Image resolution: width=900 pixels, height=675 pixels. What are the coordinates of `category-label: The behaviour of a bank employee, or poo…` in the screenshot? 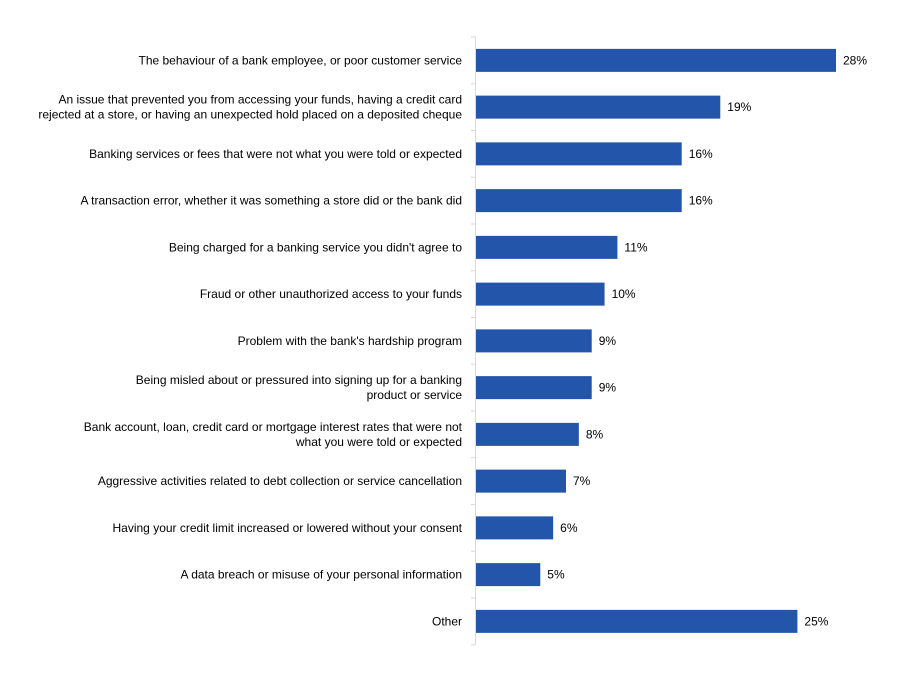 It's located at (300, 60).